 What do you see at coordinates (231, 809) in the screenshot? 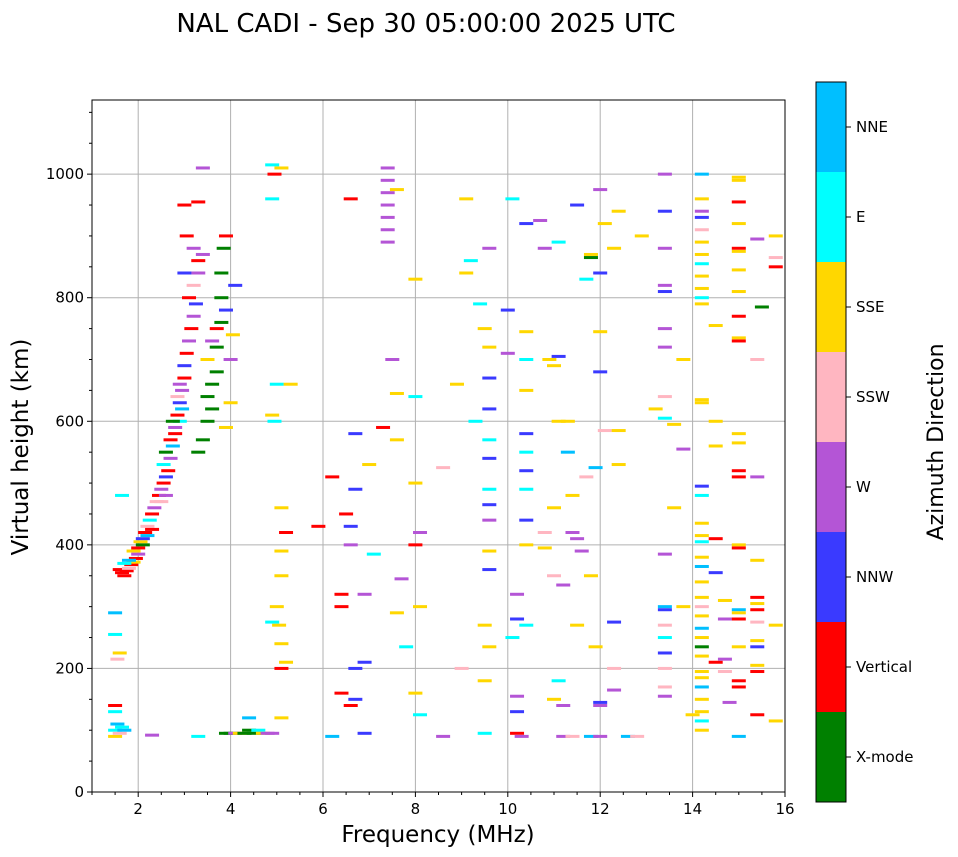
I see `x-tick-label: 4` at bounding box center [231, 809].